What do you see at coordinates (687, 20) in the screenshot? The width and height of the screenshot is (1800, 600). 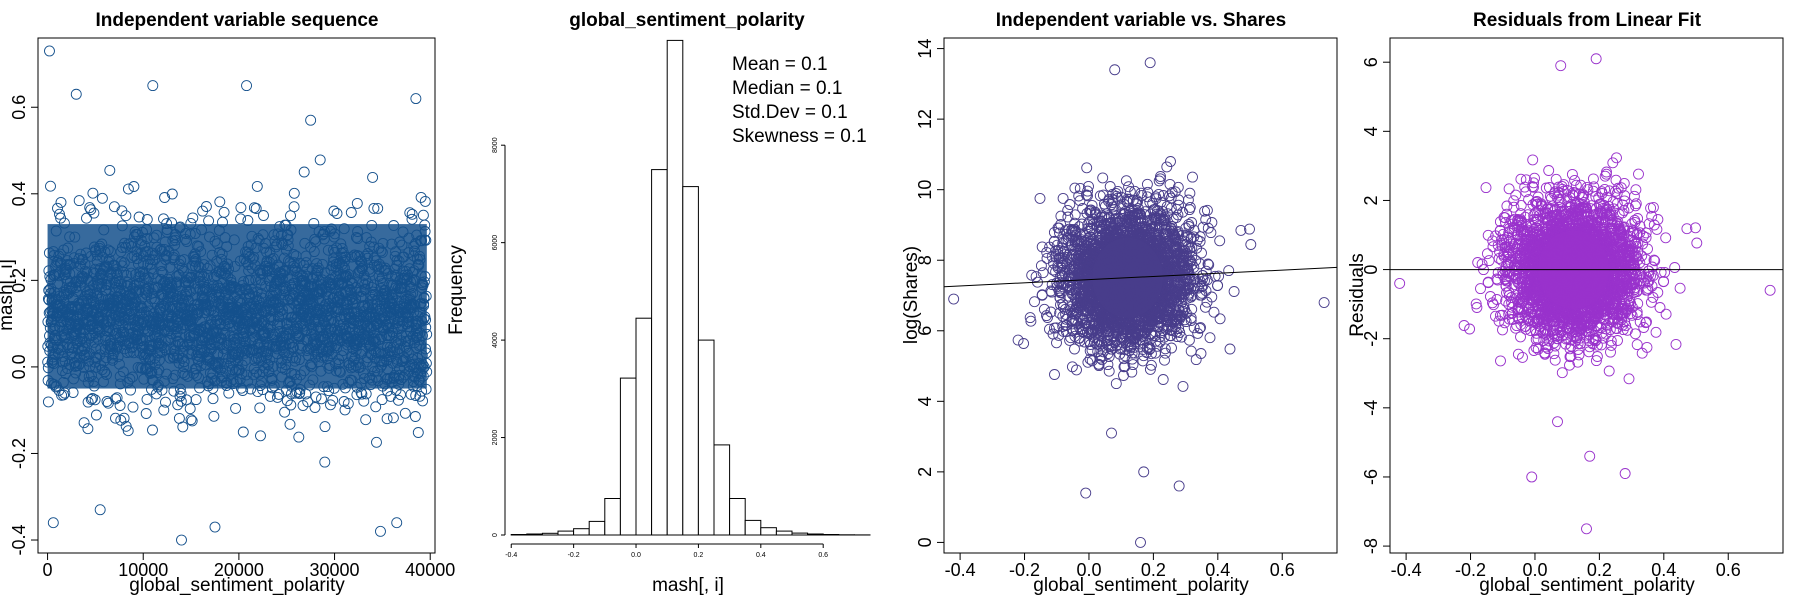 I see `chart-title: global_sentiment_polarity` at bounding box center [687, 20].